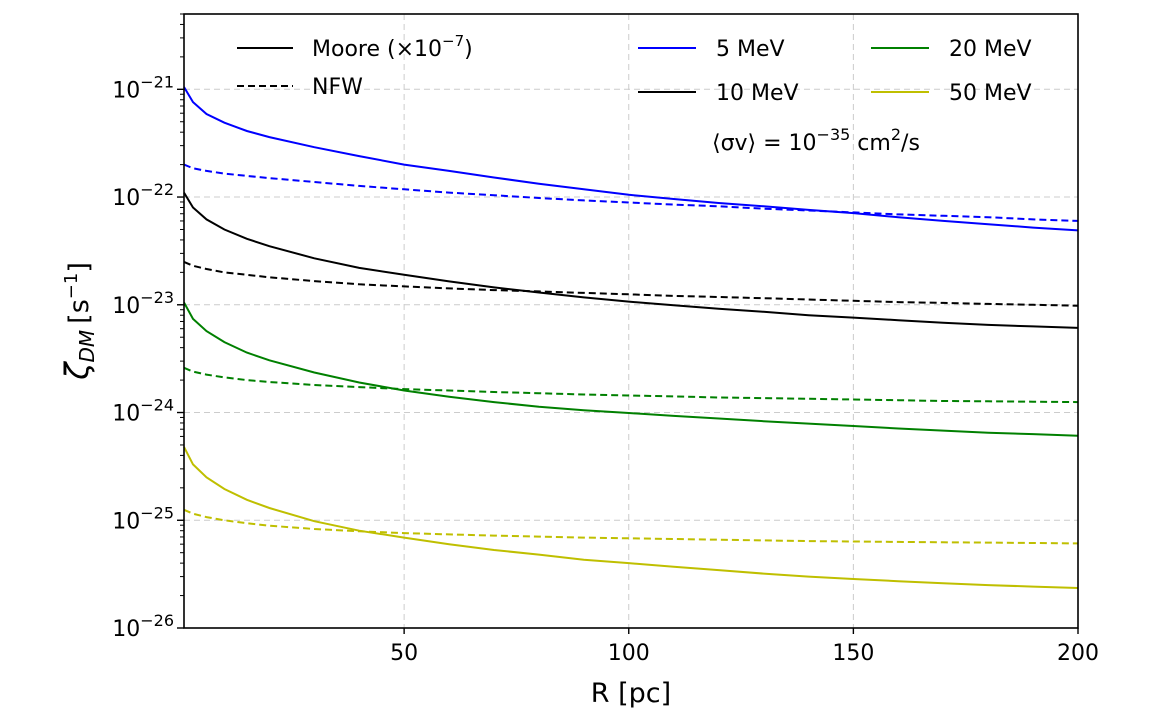  What do you see at coordinates (629, 653) in the screenshot?
I see `x-tick-label: 100` at bounding box center [629, 653].